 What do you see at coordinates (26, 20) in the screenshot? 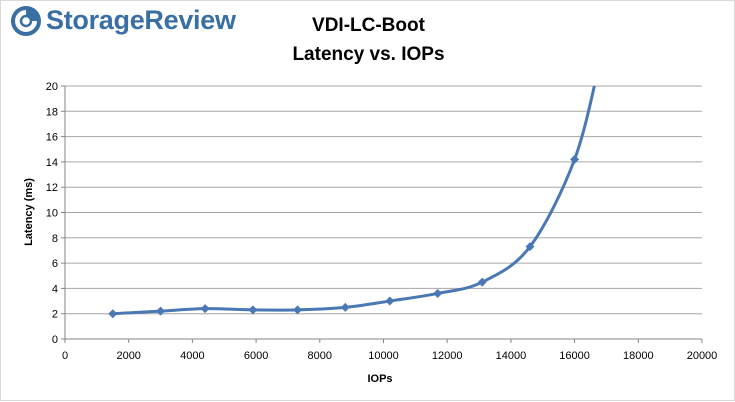
I see `storagereview-logo-icon` at bounding box center [26, 20].